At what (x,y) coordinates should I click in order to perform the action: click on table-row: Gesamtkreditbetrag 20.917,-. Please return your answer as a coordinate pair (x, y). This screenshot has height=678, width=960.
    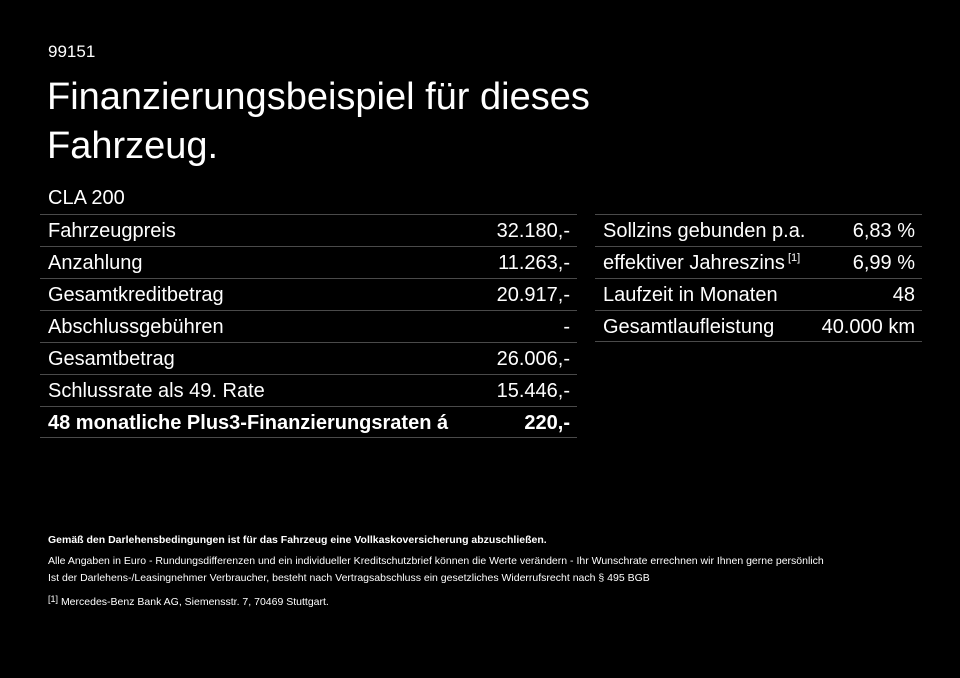
    Looking at the image, I should click on (308, 294).